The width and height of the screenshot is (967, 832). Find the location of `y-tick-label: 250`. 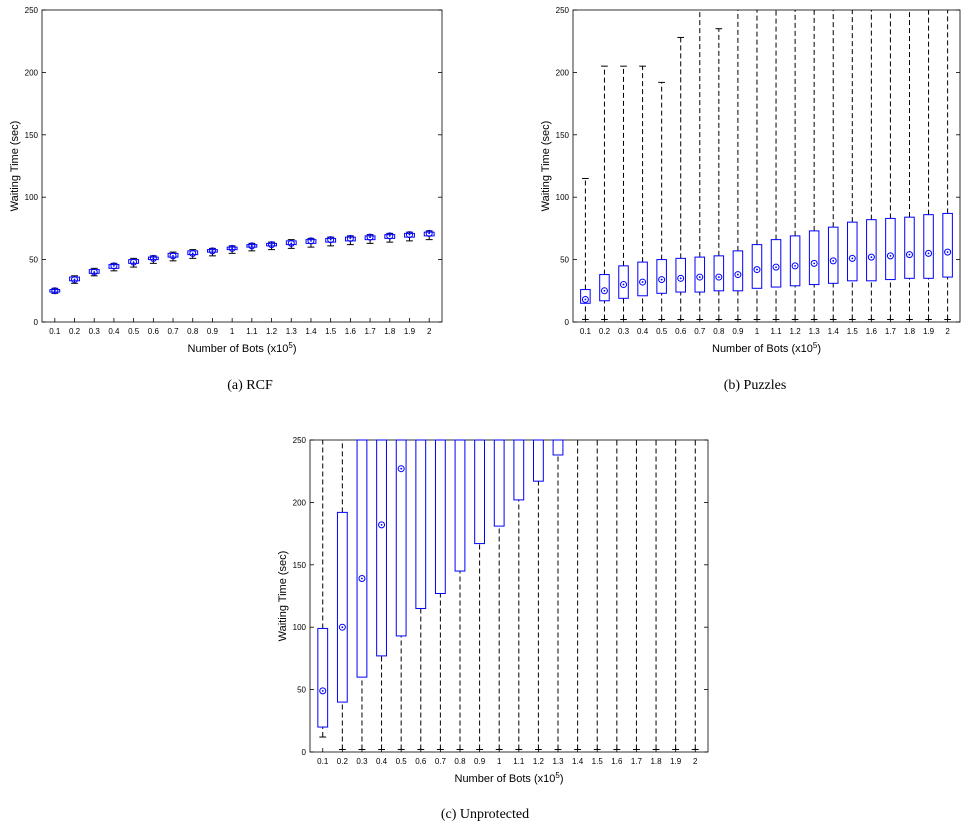

y-tick-label: 250 is located at coordinates (563, 10).